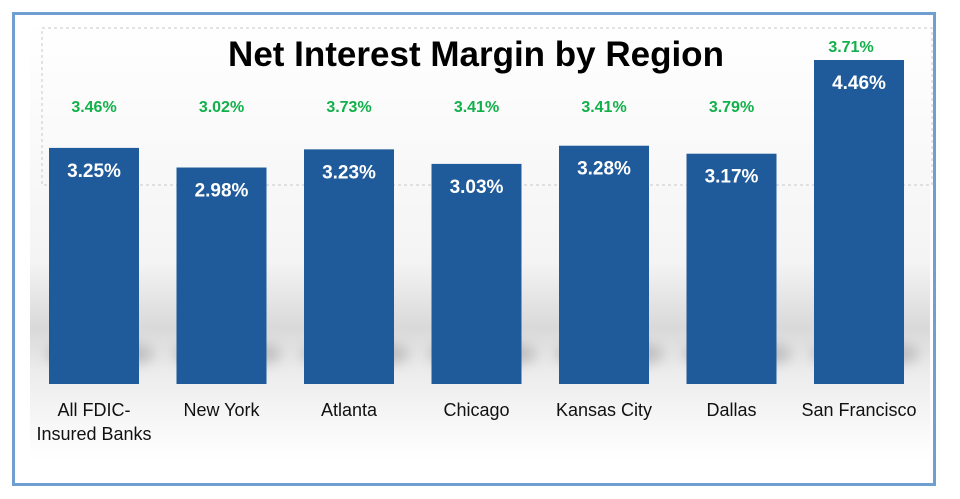 The height and width of the screenshot is (499, 960). I want to click on bar-value-label: 4.46%, so click(859, 83).